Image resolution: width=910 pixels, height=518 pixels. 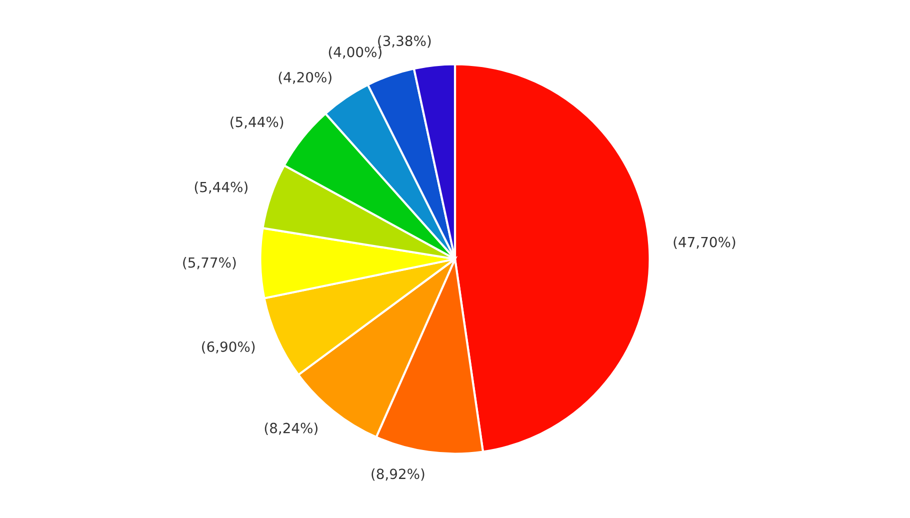 What do you see at coordinates (291, 428) in the screenshot?
I see `data-label: (8,24%)` at bounding box center [291, 428].